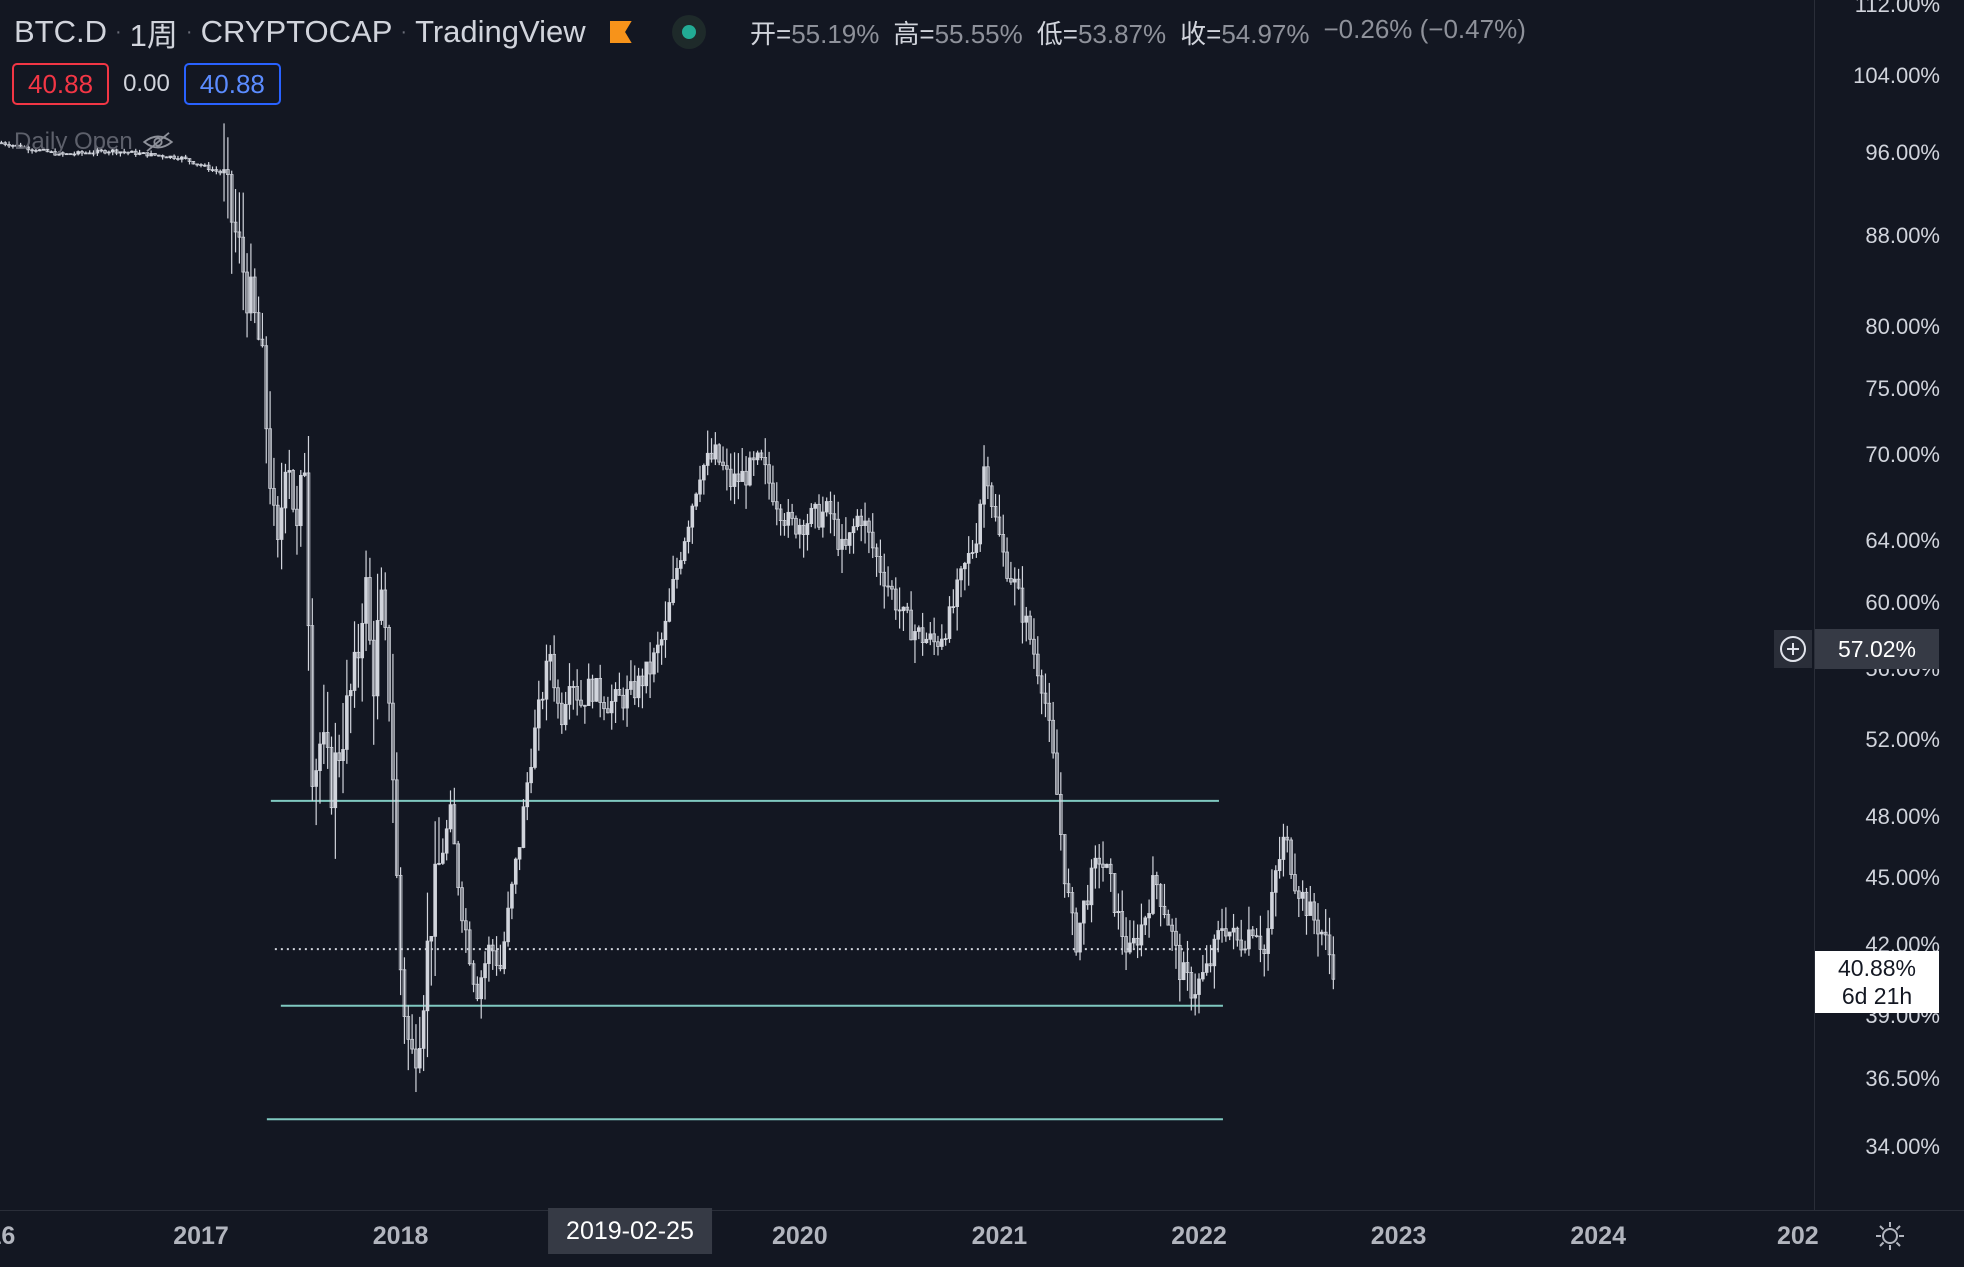  What do you see at coordinates (1902, 1079) in the screenshot?
I see `price-tick-label: 36.50%` at bounding box center [1902, 1079].